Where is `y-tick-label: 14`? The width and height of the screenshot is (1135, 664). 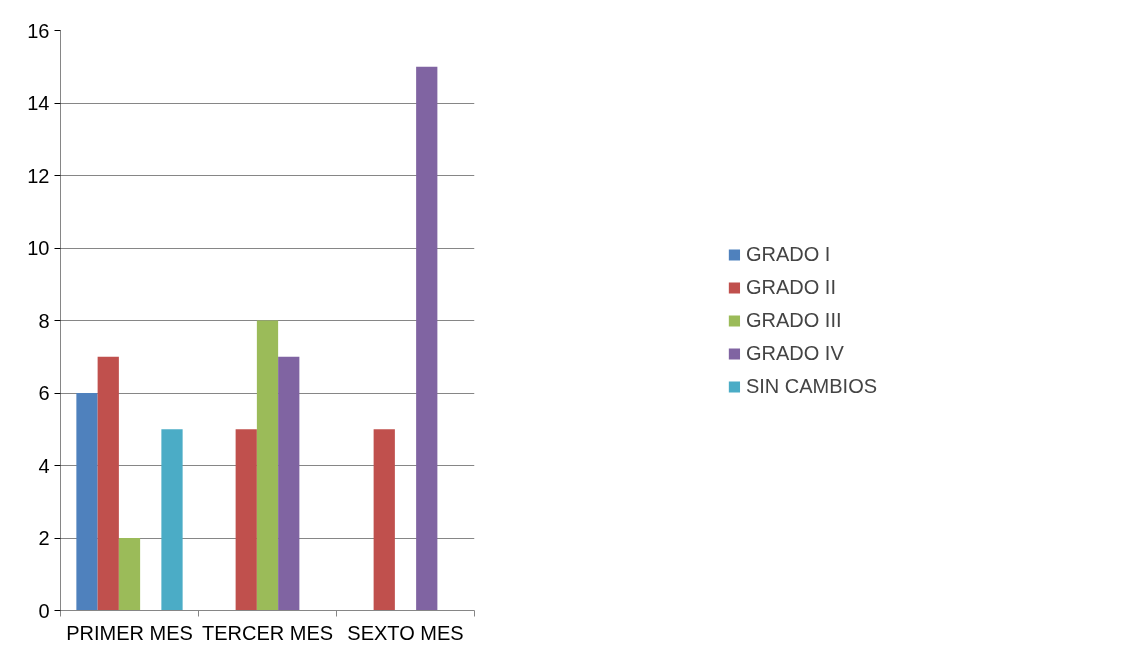 y-tick-label: 14 is located at coordinates (38, 103).